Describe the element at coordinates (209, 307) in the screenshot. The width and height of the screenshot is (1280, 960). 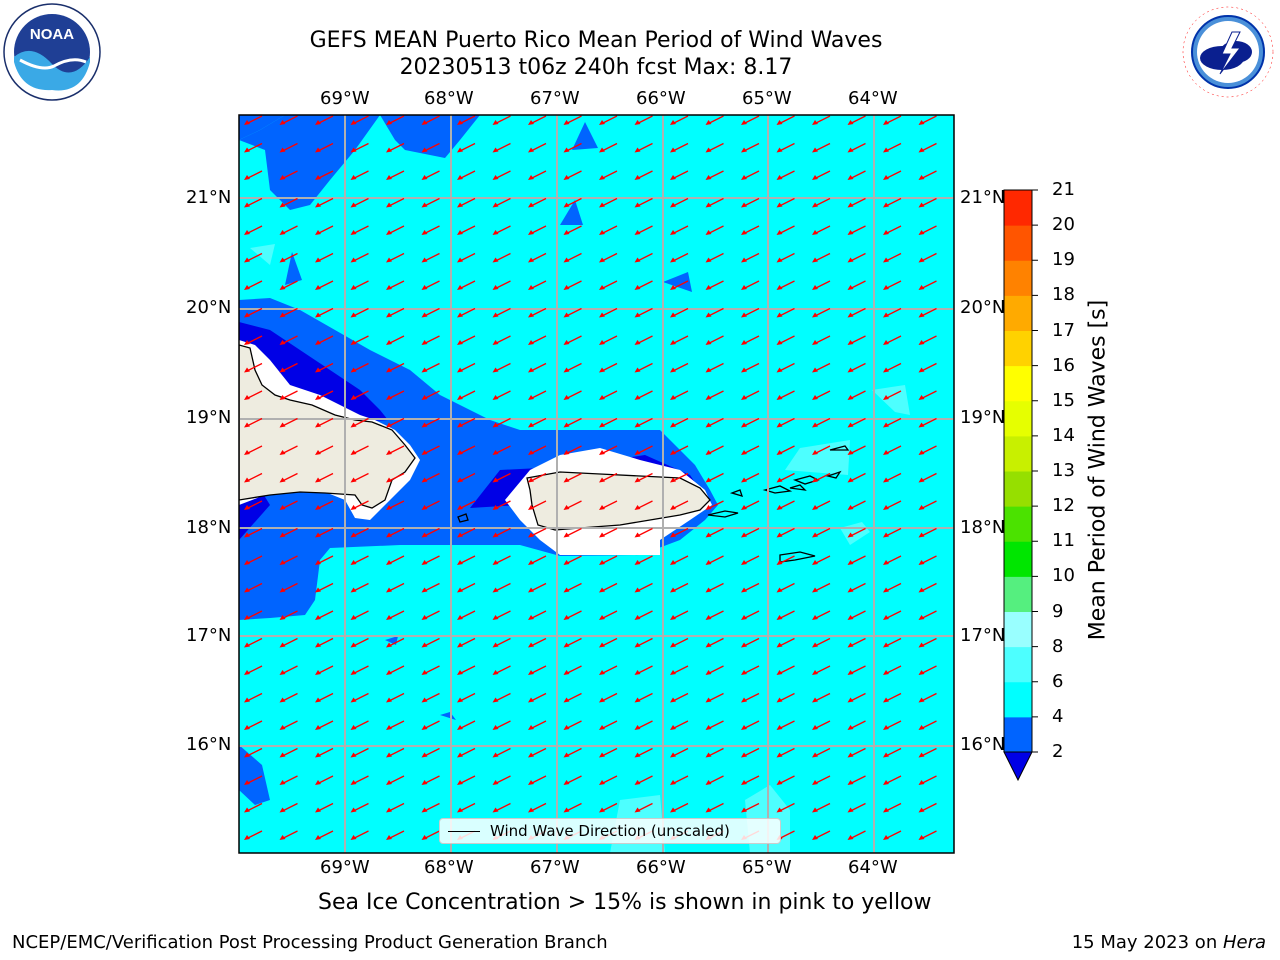
I see `lat-label-left: 20°N` at that location.